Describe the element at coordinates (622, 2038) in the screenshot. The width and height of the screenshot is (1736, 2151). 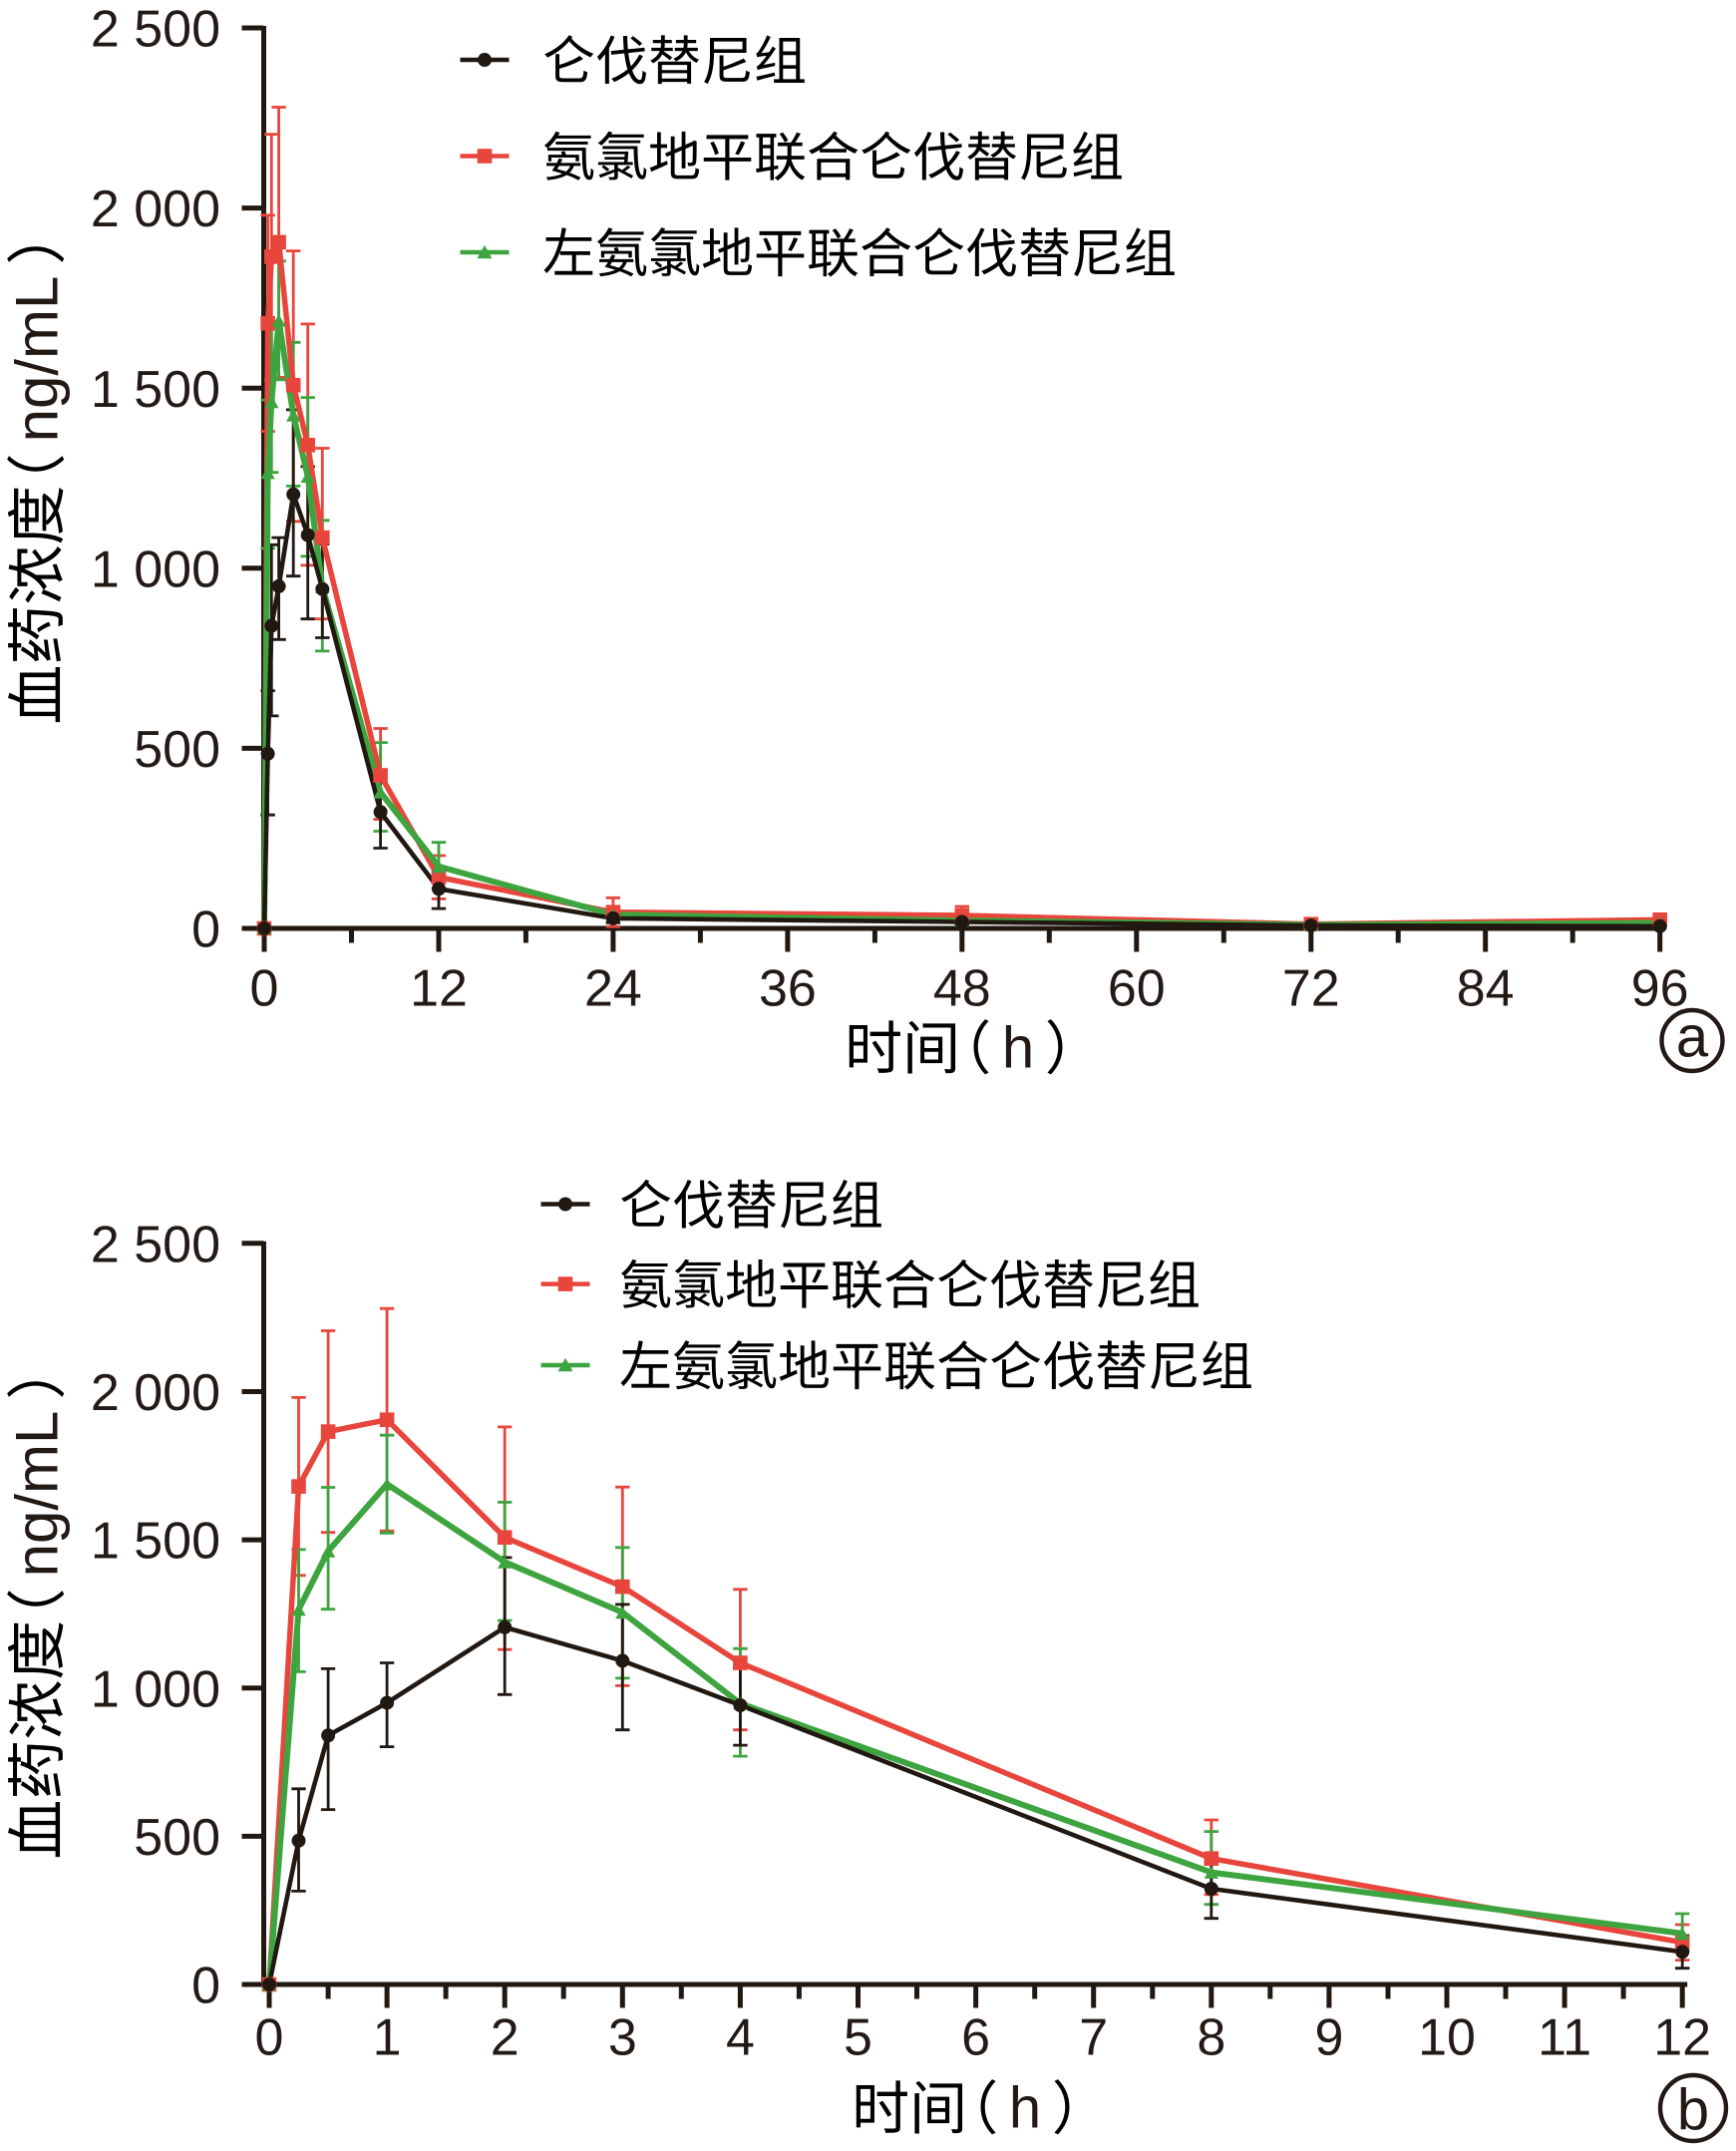
I see `svg-text: 3` at that location.